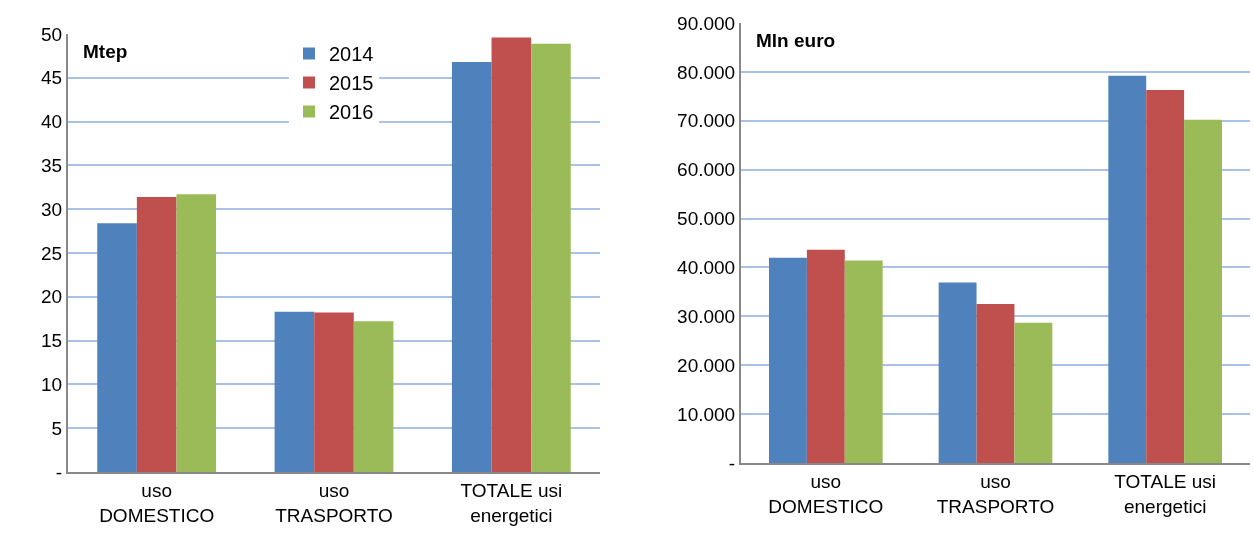 This screenshot has width=1254, height=541. Describe the element at coordinates (52, 34) in the screenshot. I see `y-tick-label: 50` at that location.